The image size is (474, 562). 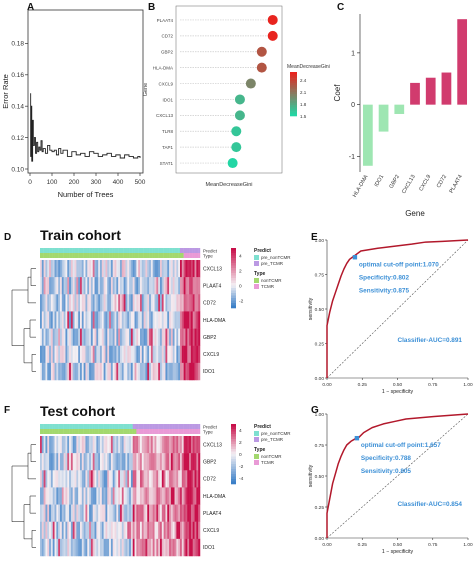 What do you see at coordinates (293, 102) in the screenshot?
I see `legend-gradient-step` at bounding box center [293, 102].